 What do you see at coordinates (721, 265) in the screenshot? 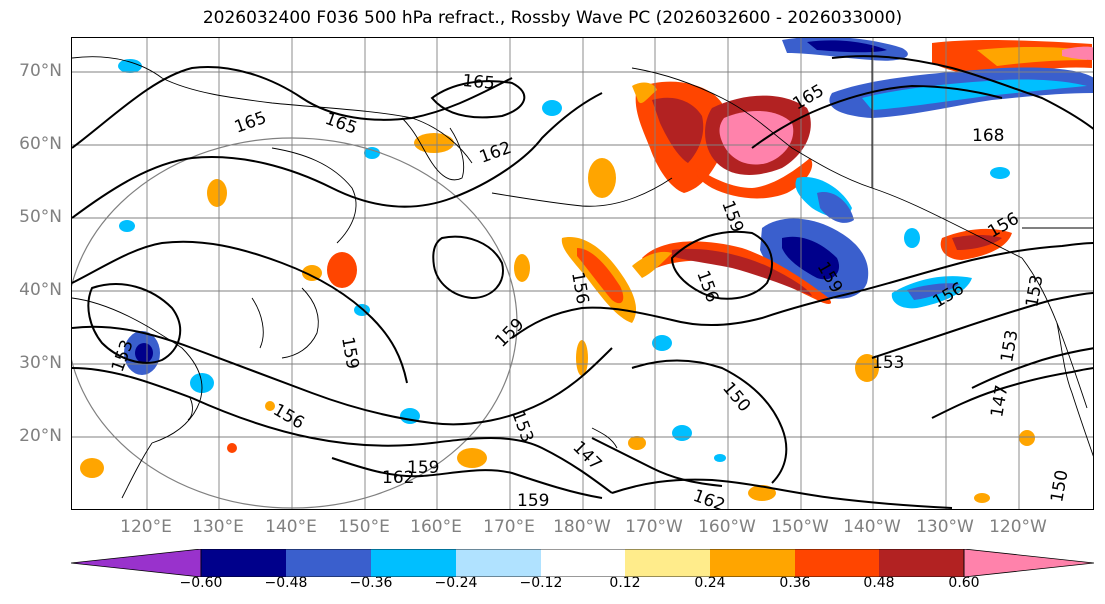
I see `contour-156-north` at bounding box center [721, 265].